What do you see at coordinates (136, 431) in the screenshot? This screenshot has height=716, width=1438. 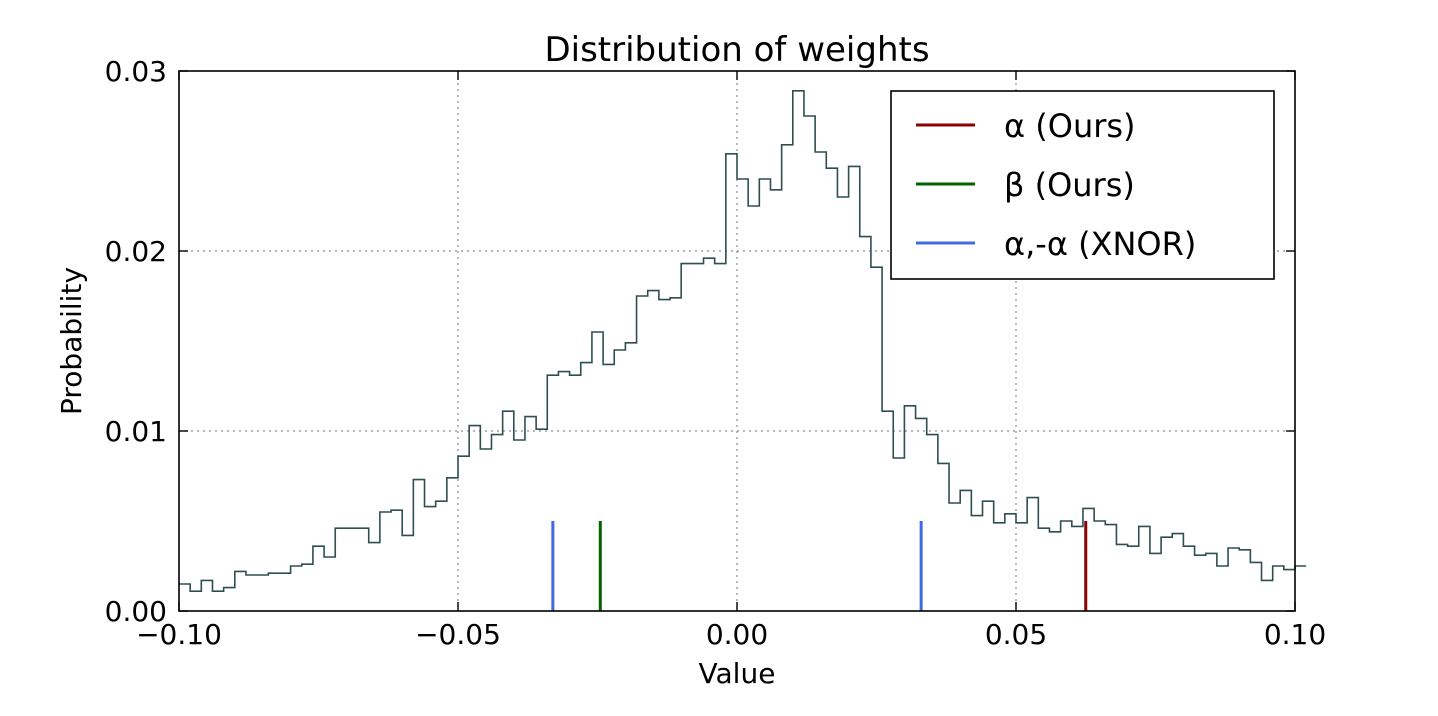 I see `y-tick-label: 0.01` at bounding box center [136, 431].